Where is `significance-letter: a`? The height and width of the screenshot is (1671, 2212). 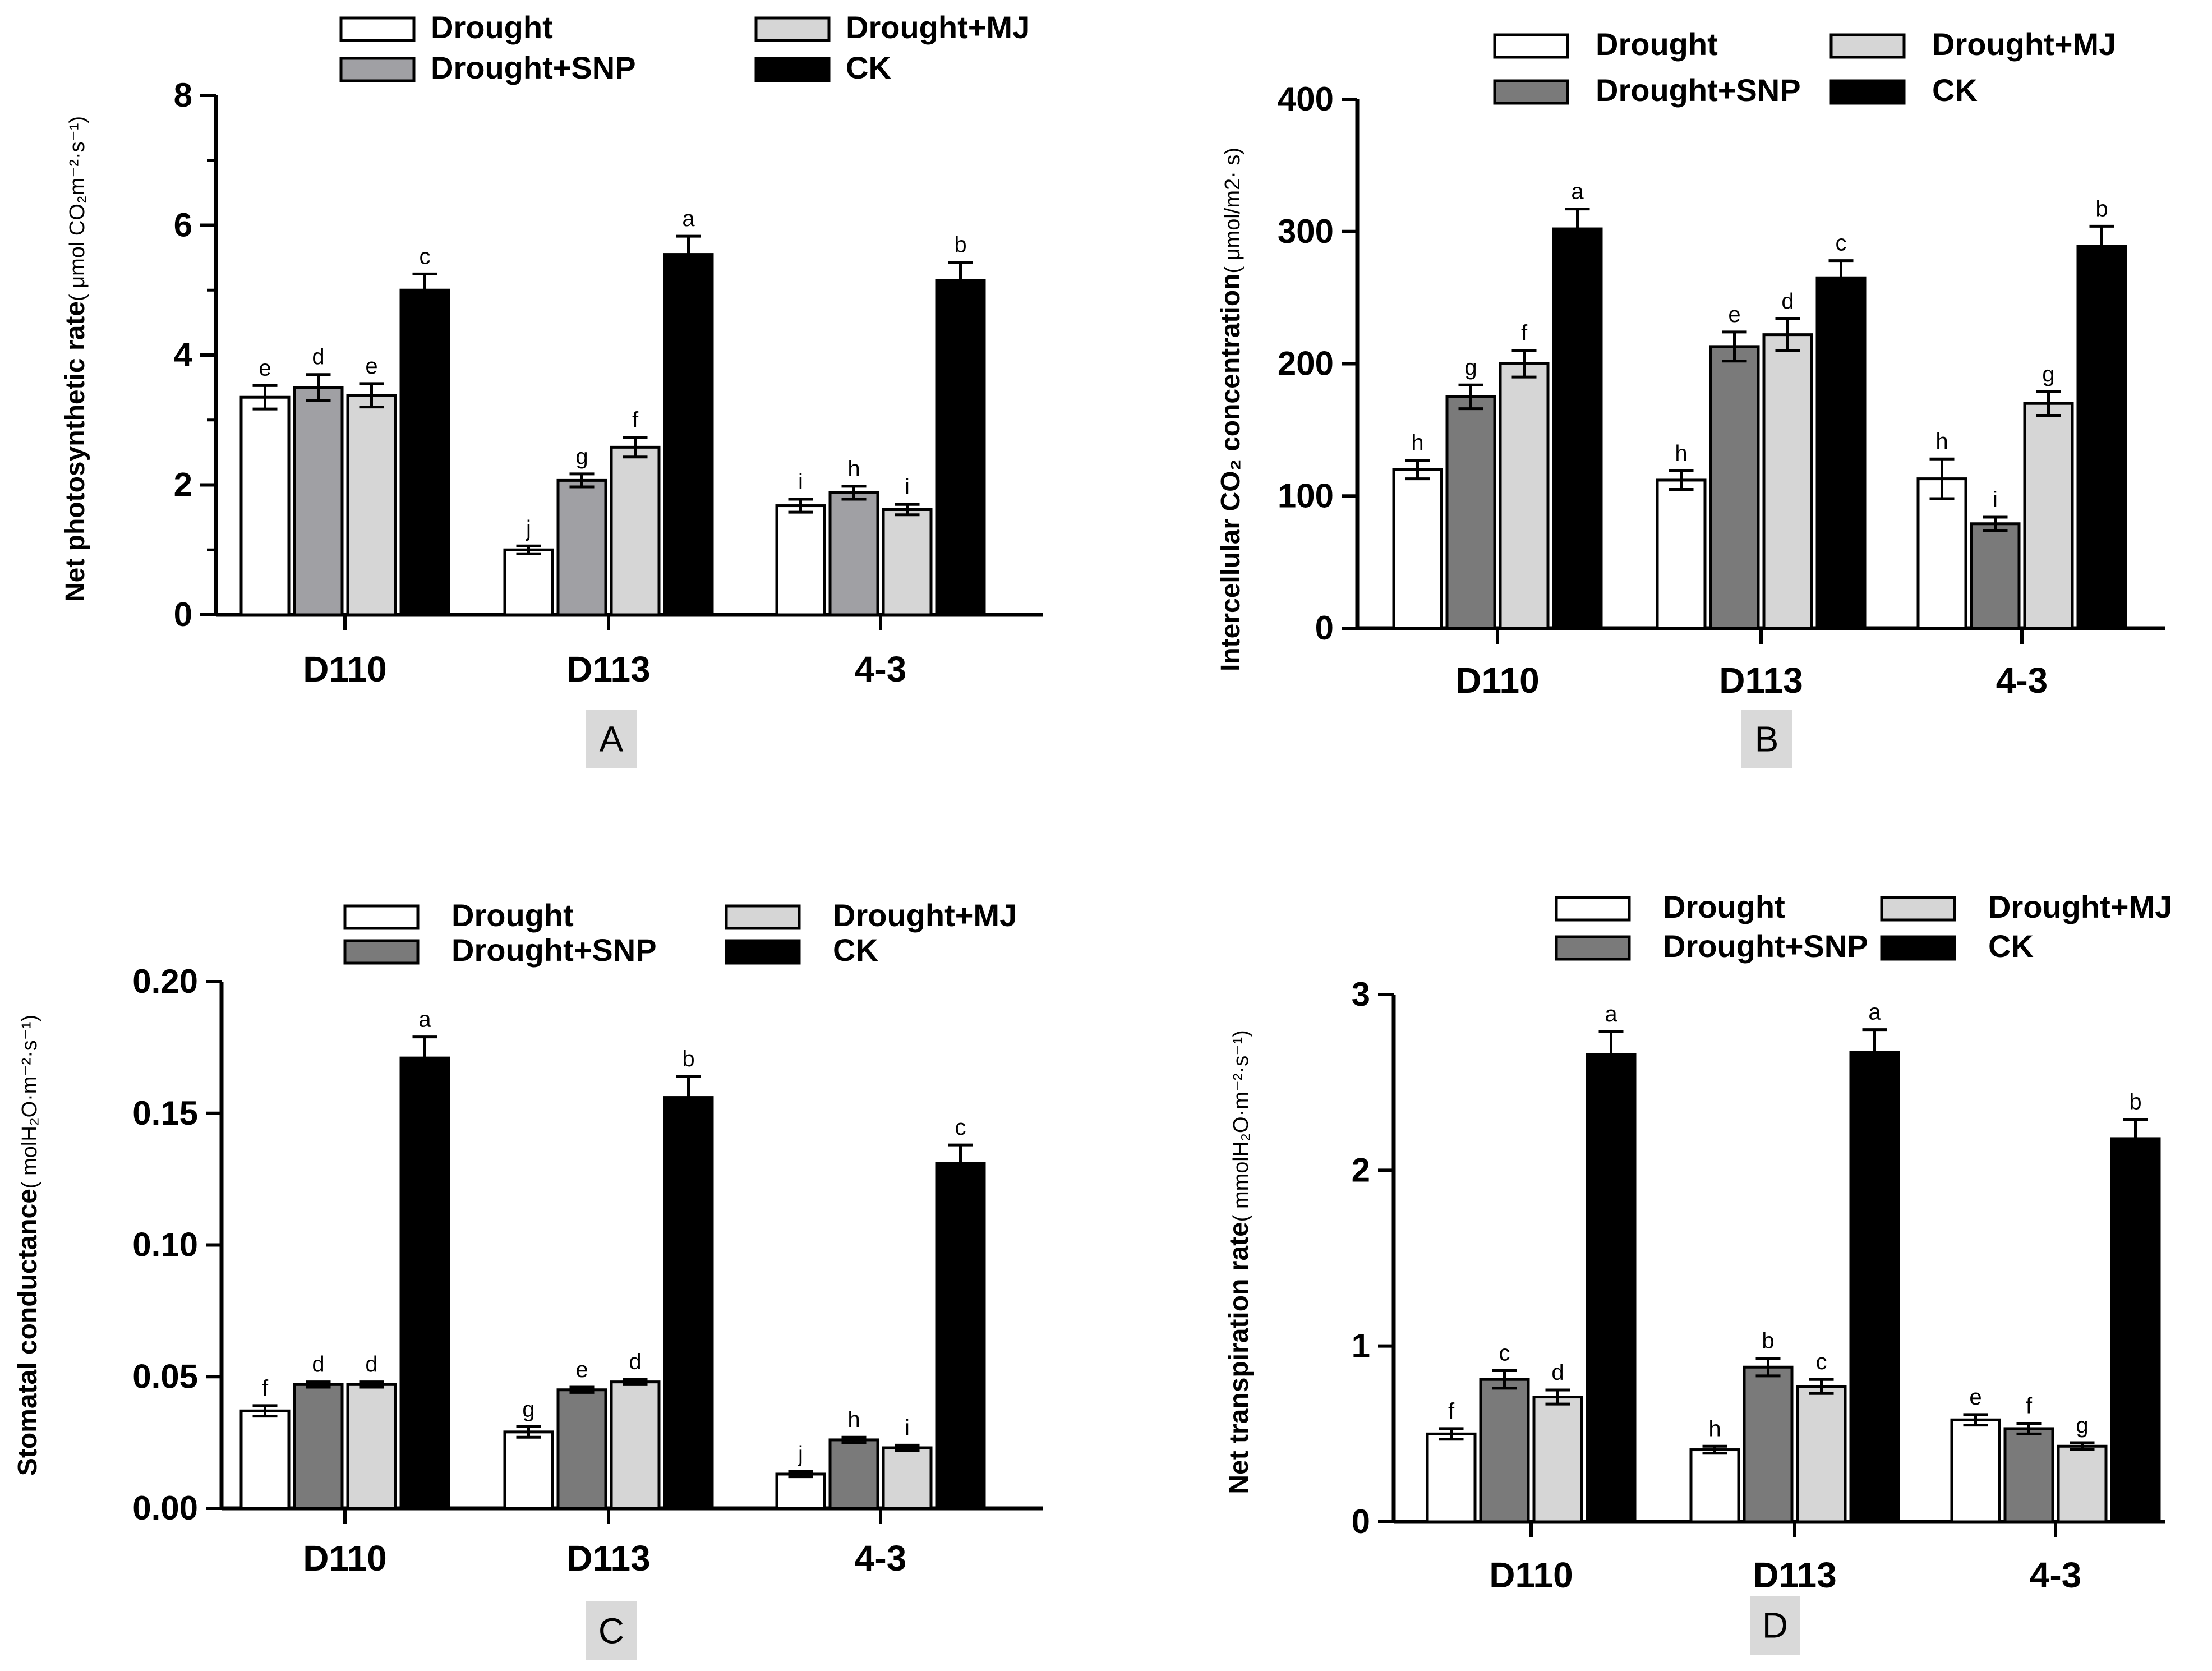
significance-letter: a is located at coordinates (424, 1019).